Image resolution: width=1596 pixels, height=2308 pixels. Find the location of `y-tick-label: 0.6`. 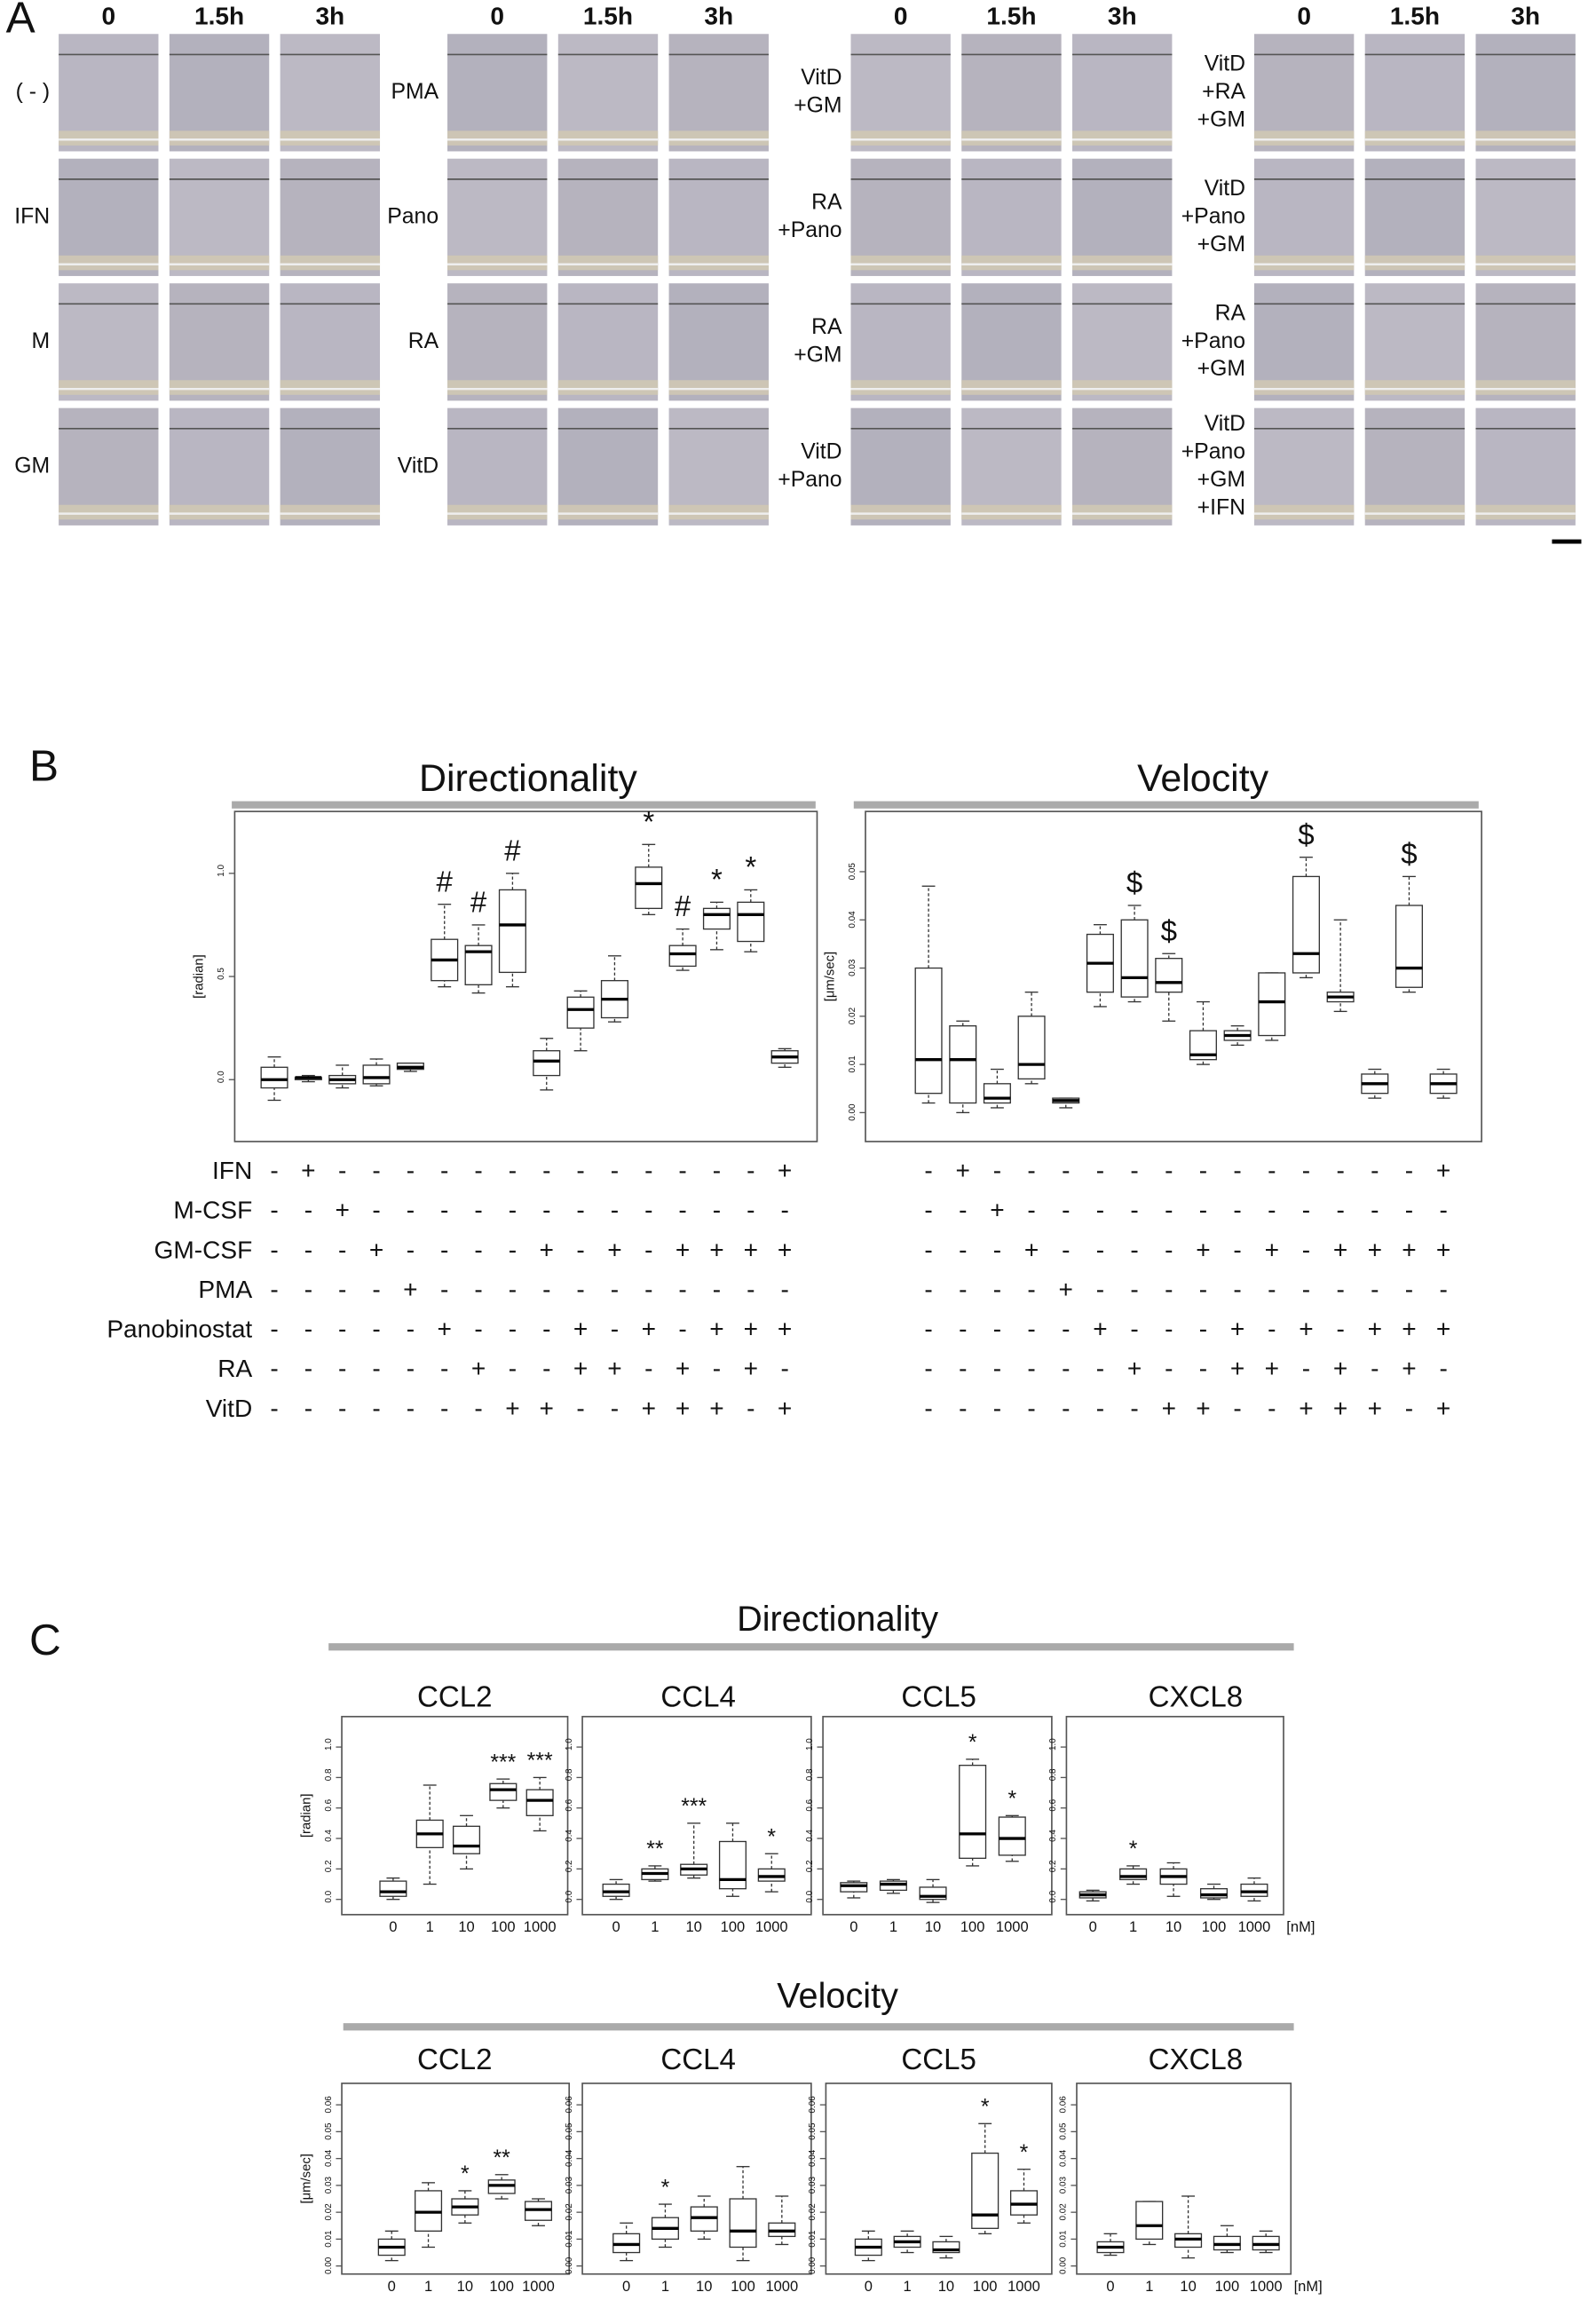

y-tick-label: 0.6 is located at coordinates (569, 1804).